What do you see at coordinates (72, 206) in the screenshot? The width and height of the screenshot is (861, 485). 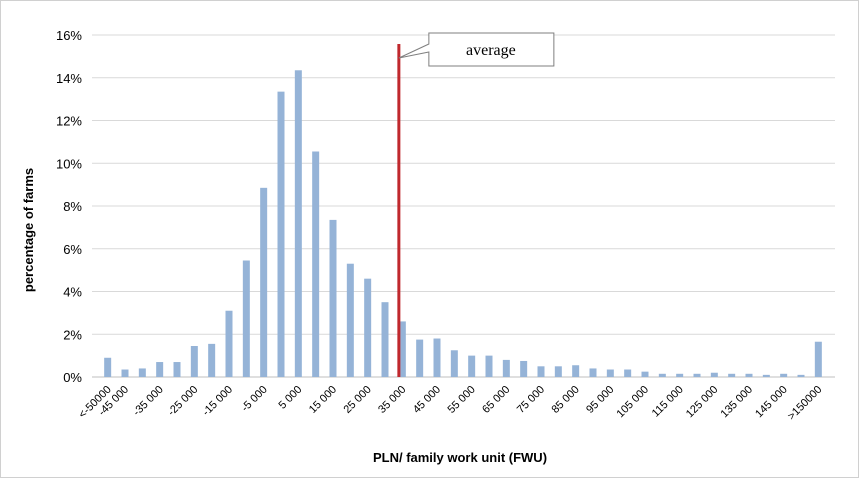 I see `y-tick-label: 8%` at bounding box center [72, 206].